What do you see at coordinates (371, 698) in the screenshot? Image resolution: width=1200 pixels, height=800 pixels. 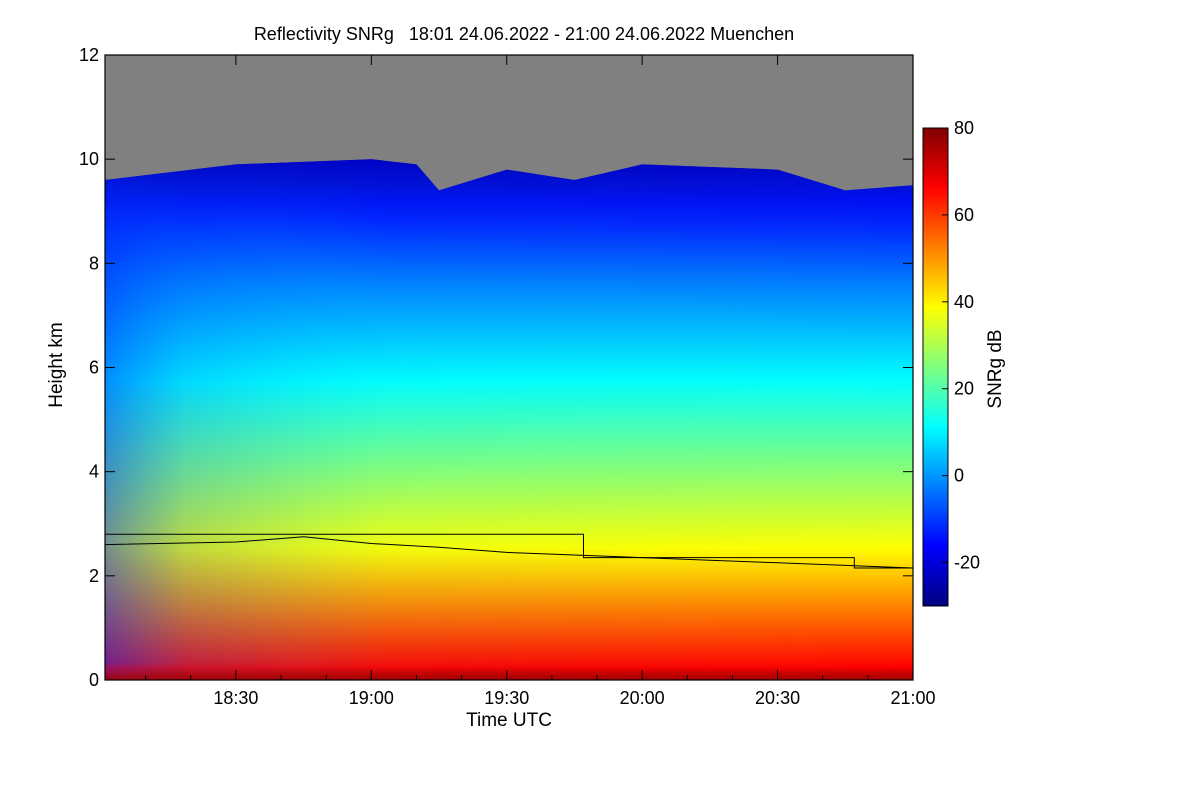 I see `x-tick-label: 19:00` at bounding box center [371, 698].